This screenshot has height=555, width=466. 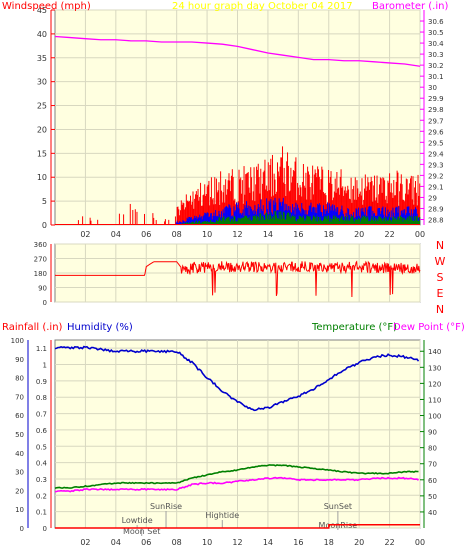 What do you see at coordinates (237, 378) in the screenshot?
I see `humidity-line` at bounding box center [237, 378].